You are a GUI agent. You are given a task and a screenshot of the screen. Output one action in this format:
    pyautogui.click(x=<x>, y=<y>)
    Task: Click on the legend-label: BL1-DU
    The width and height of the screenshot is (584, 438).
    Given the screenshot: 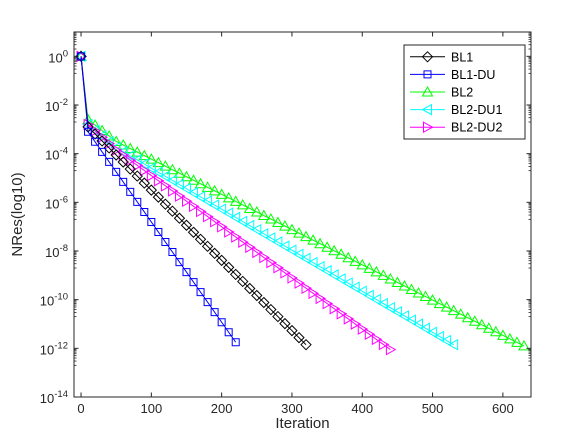 What is the action you would take?
    pyautogui.click(x=473, y=75)
    